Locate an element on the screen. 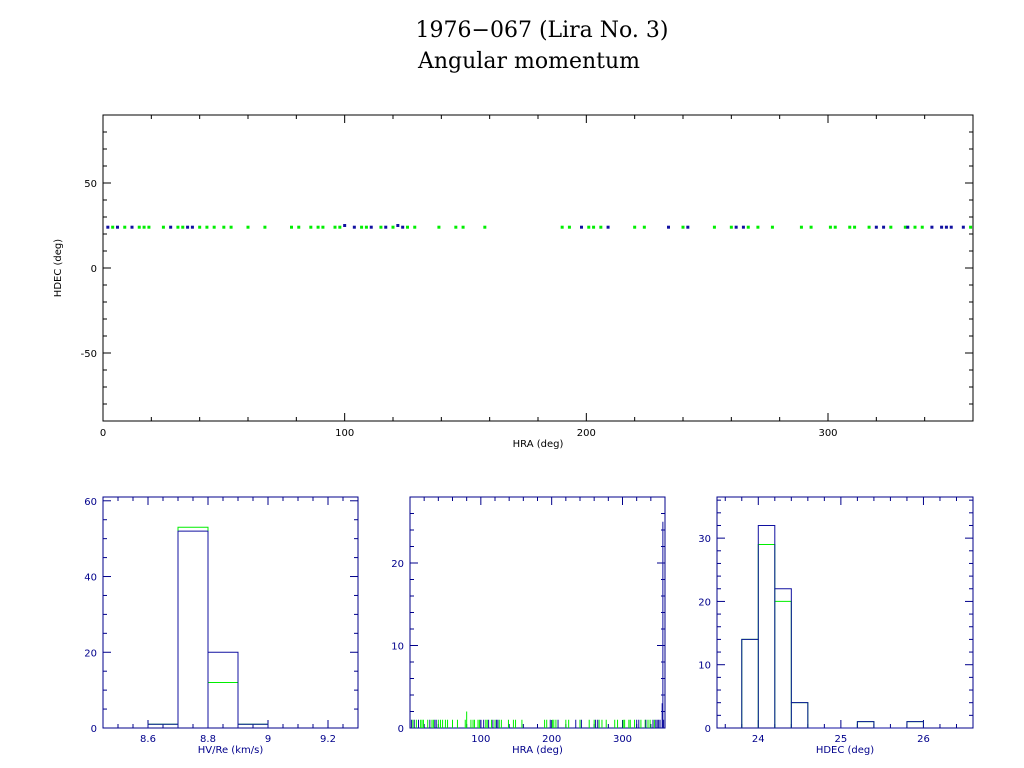 The image size is (1024, 768). x-tick-label: 9 is located at coordinates (268, 739).